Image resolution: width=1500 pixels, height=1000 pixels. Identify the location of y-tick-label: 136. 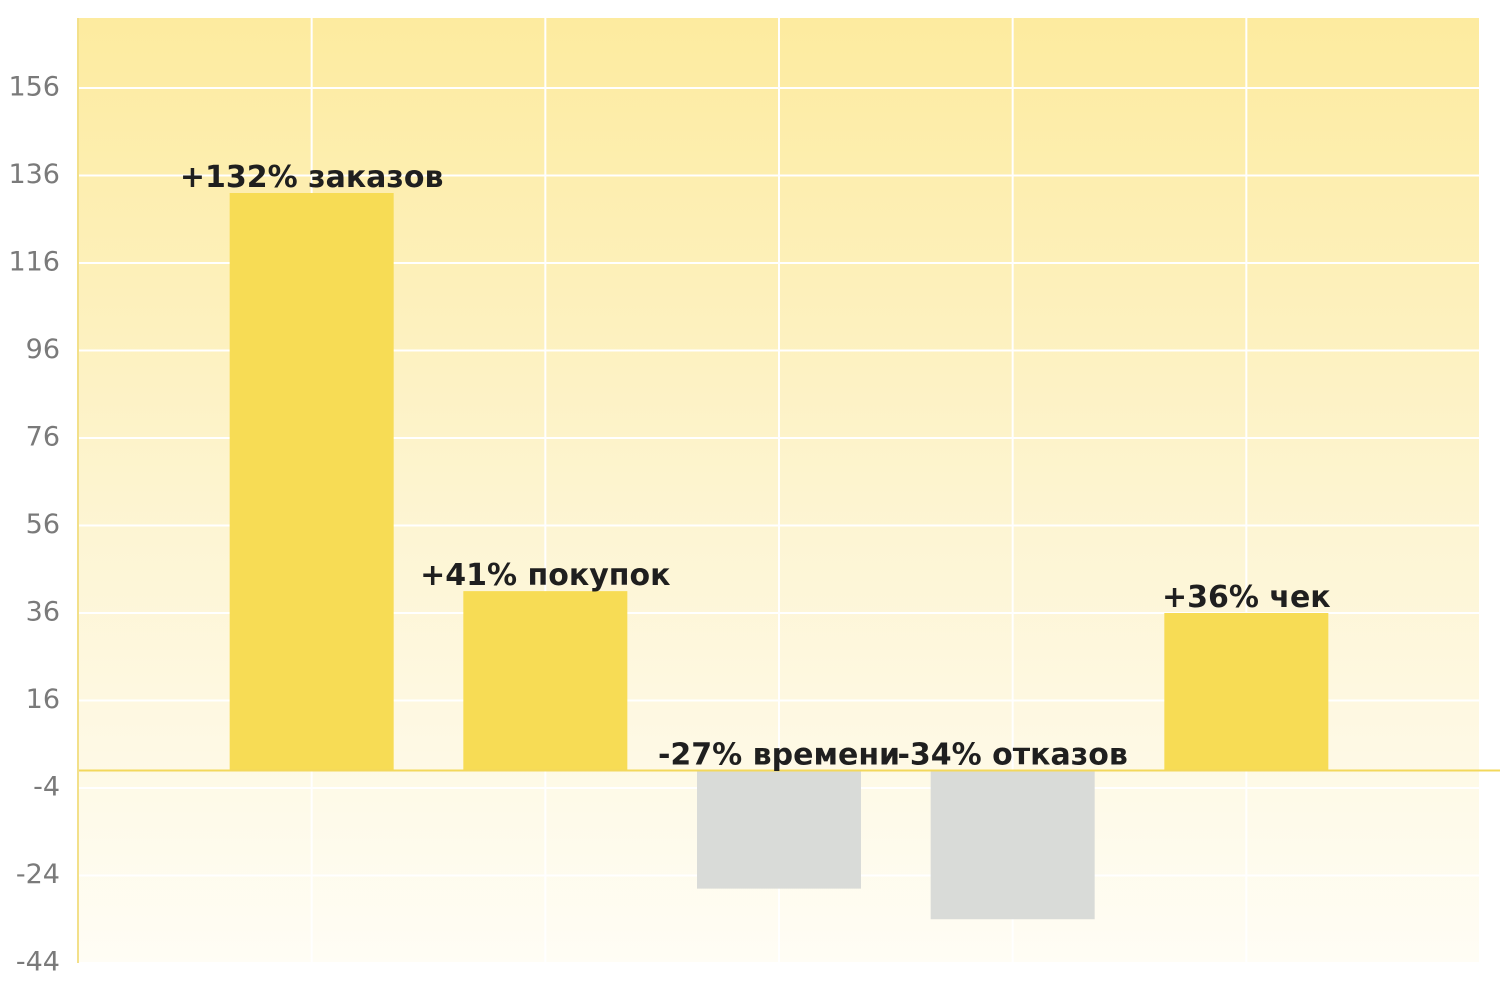
(34, 174).